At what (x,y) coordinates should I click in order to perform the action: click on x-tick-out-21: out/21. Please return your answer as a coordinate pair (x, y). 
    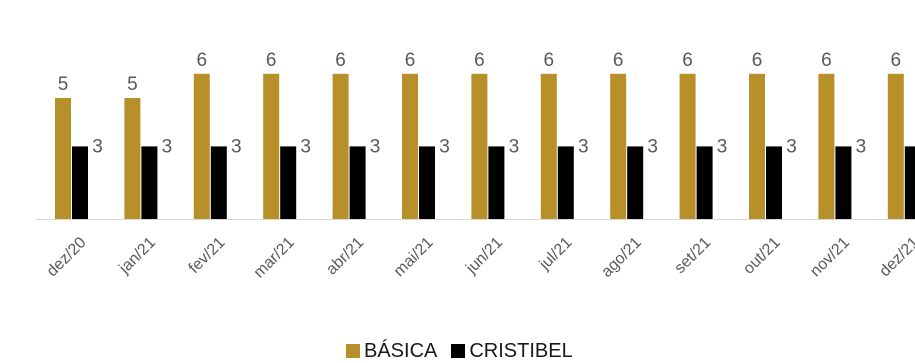
    Looking at the image, I should click on (762, 256).